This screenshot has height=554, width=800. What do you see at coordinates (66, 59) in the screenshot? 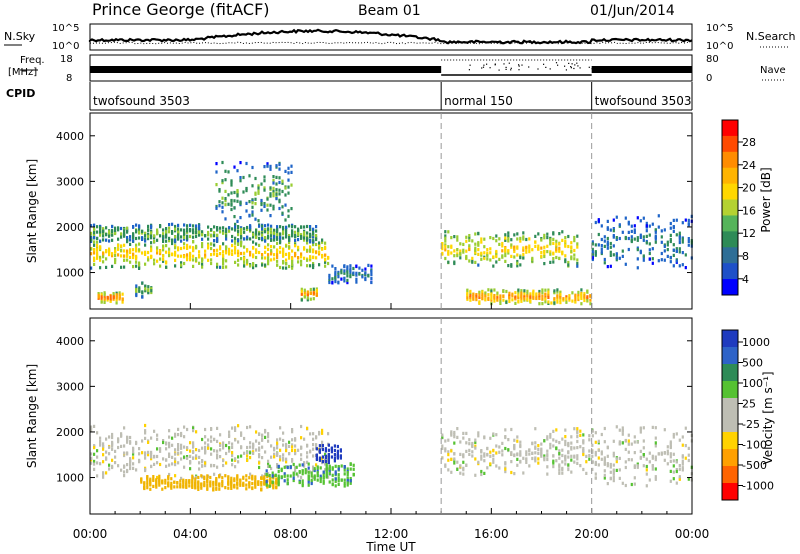
I see `freq-left-top-tick: 18` at bounding box center [66, 59].